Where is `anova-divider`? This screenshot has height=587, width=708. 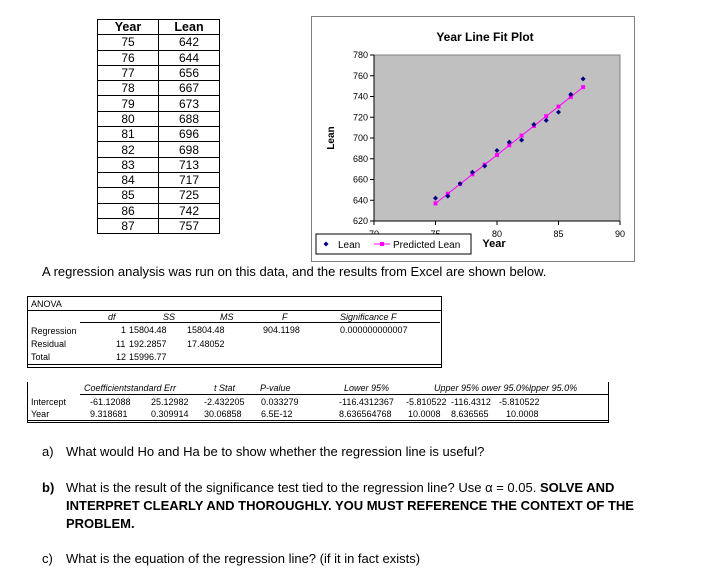 anova-divider is located at coordinates (234, 310).